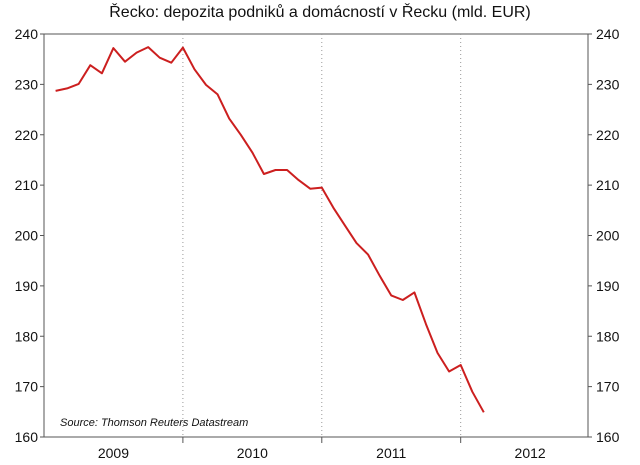  What do you see at coordinates (113, 453) in the screenshot?
I see `x-tick-label-2009: 2009` at bounding box center [113, 453].